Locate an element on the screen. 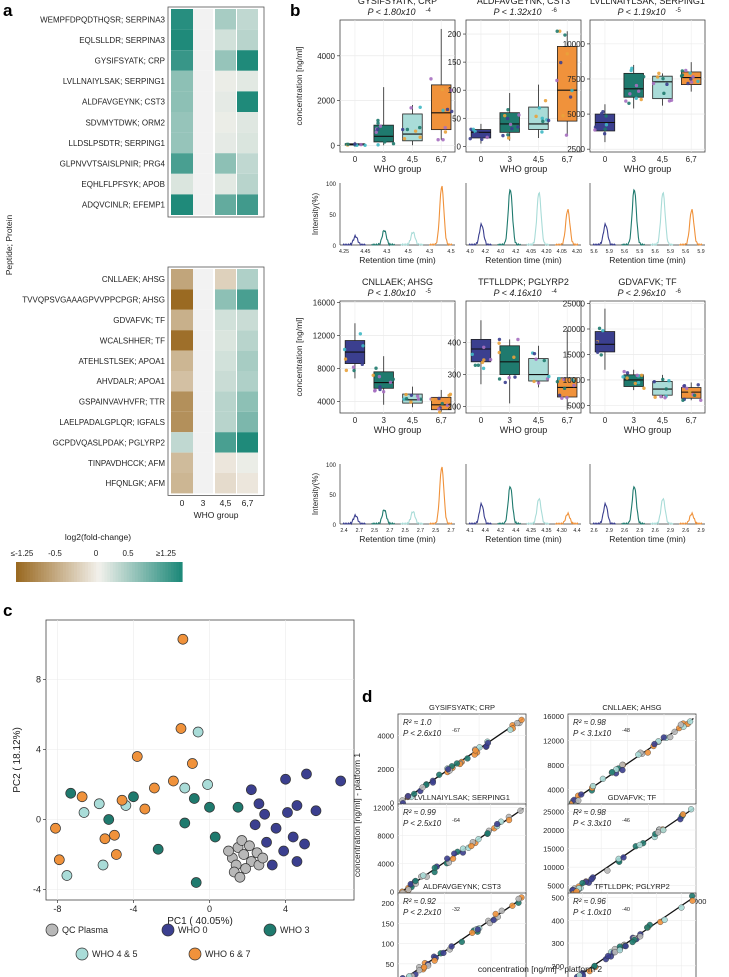  boxplot-upper-1-xtick-label: 6,7 is located at coordinates (568, 159).